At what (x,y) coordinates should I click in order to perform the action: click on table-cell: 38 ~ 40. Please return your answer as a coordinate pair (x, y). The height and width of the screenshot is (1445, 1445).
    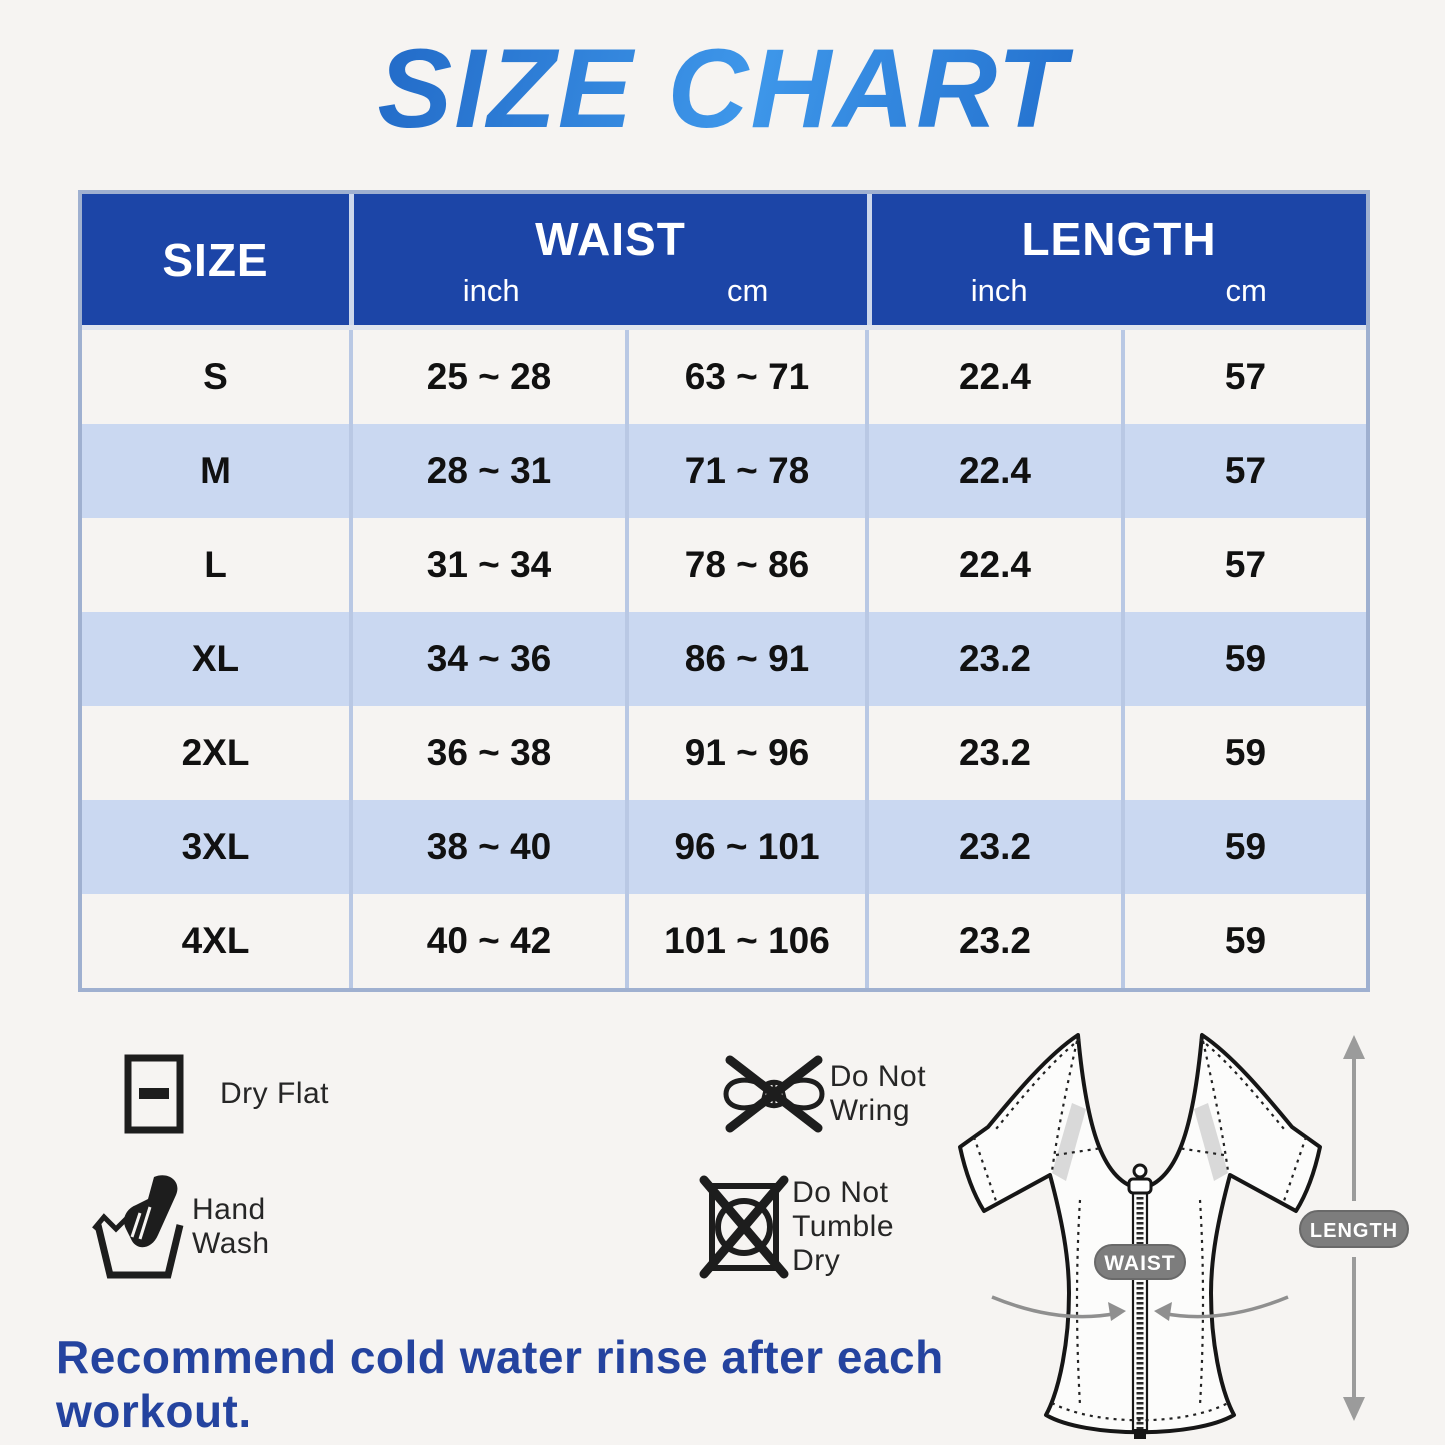
    Looking at the image, I should click on (487, 847).